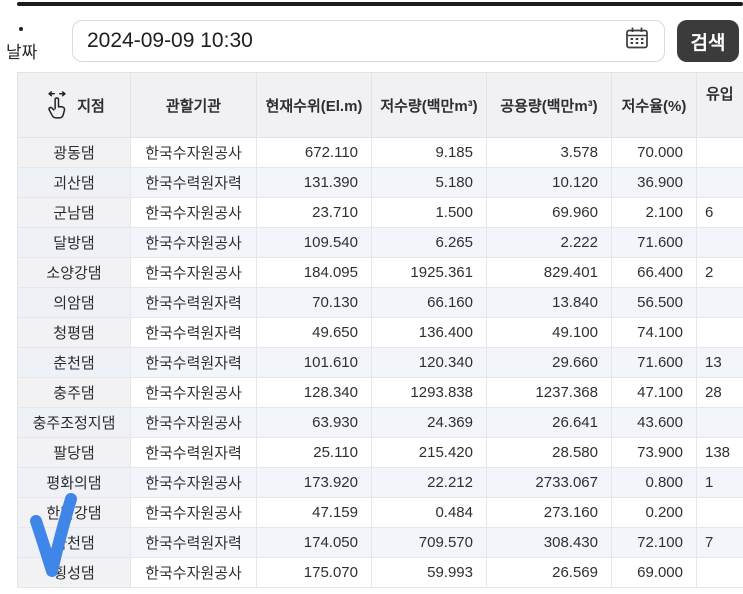 The image size is (743, 594). What do you see at coordinates (368, 41) in the screenshot?
I see `date-input: 2024-09-09 10:30` at bounding box center [368, 41].